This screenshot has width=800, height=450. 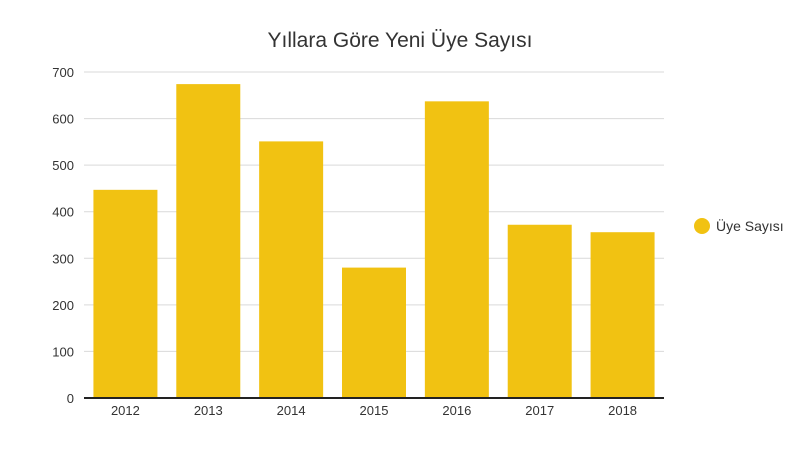 I want to click on x-tick-label: 2016, so click(x=456, y=410).